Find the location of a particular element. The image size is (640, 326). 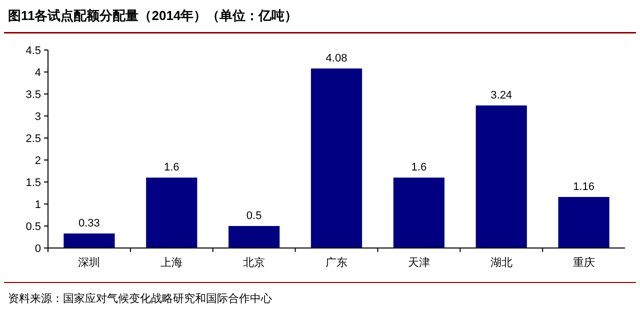

text: 资料来源：国家应对气候变化战略研究和国际合作中心 is located at coordinates (140, 298).